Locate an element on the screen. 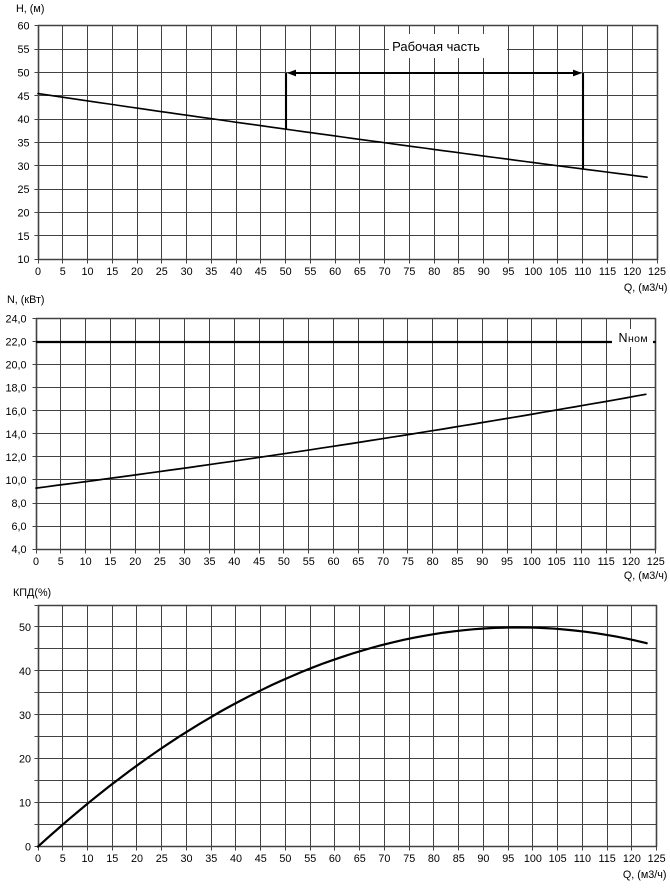 Image resolution: width=670 pixels, height=894 pixels. svg-text: Рабочая часть is located at coordinates (436, 46).